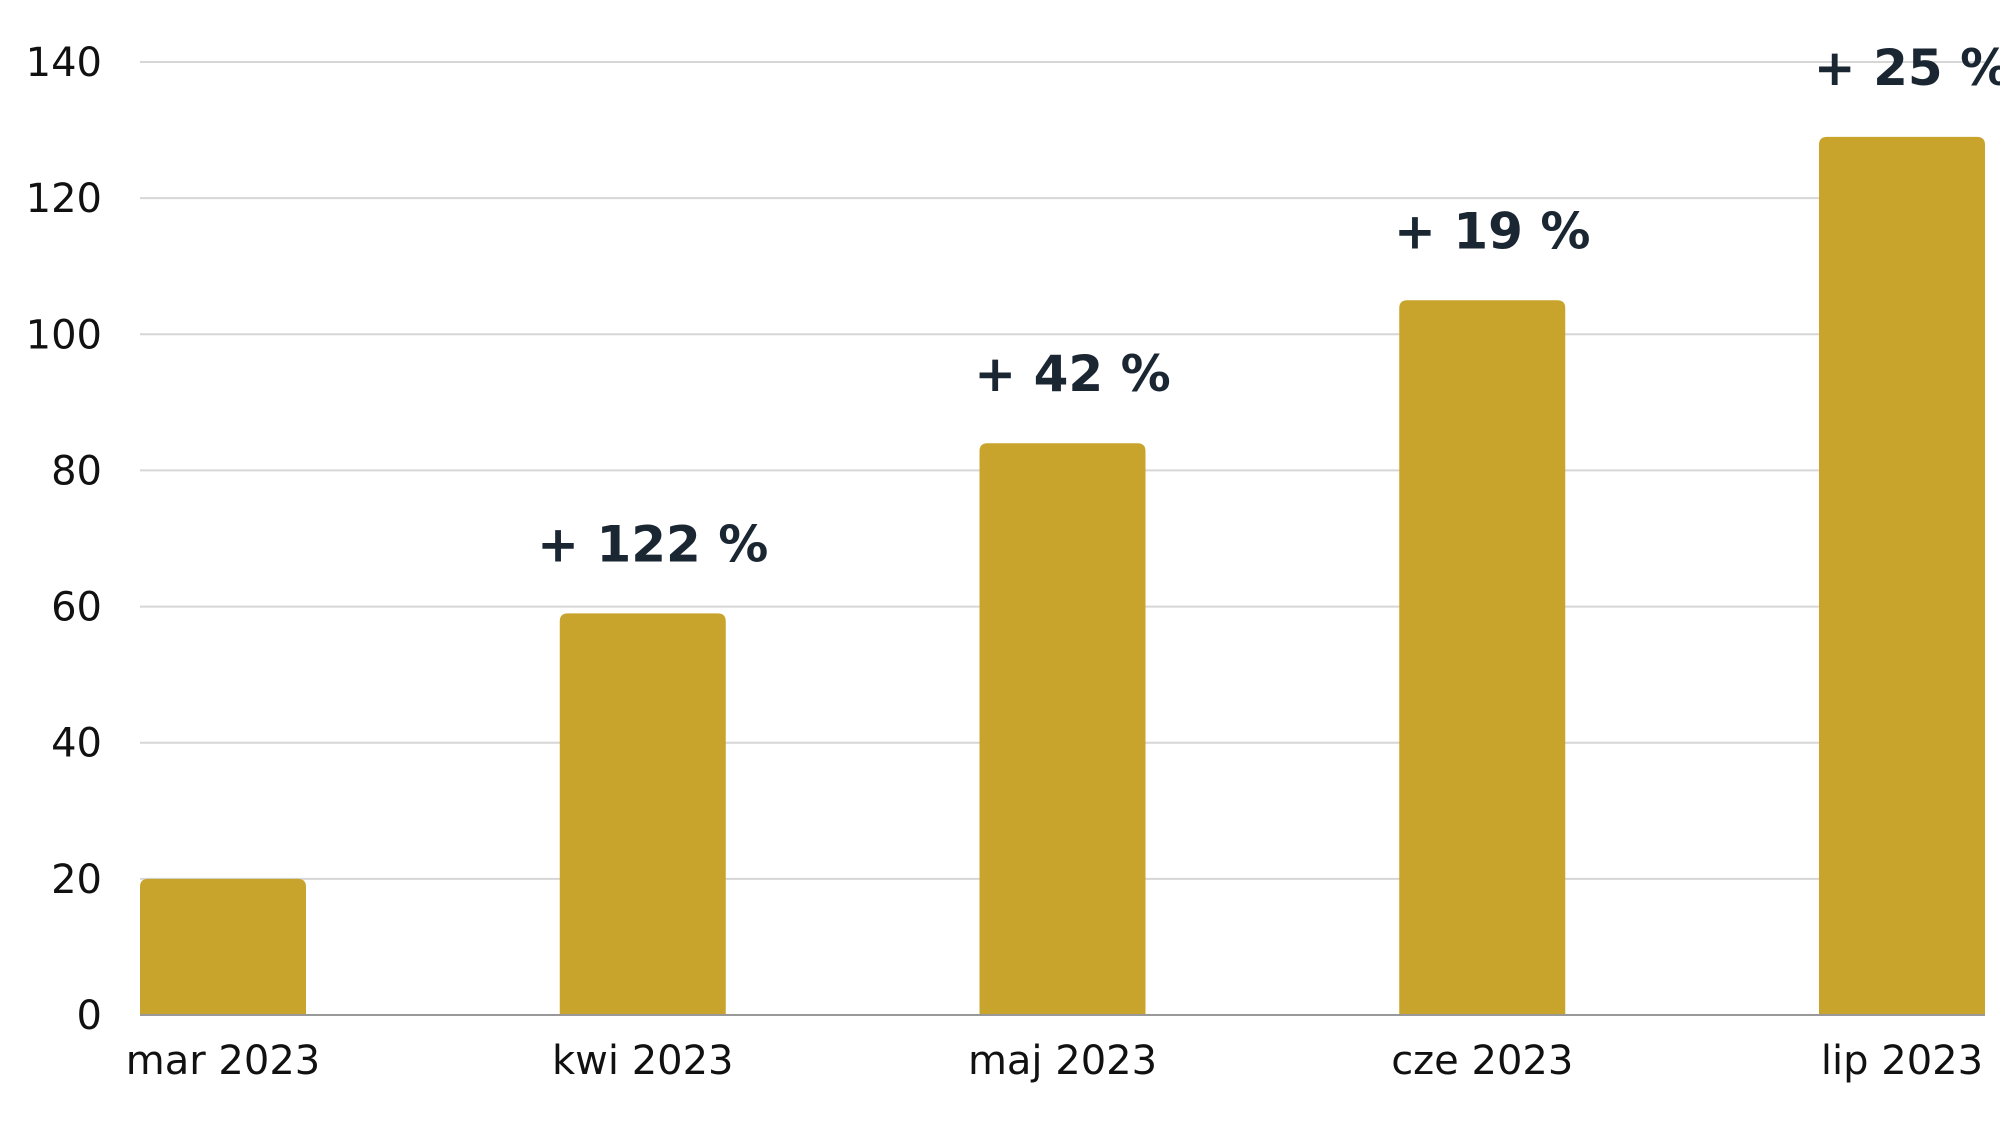 The height and width of the screenshot is (1130, 2000). Describe the element at coordinates (76, 471) in the screenshot. I see `y-tick-label: 80` at that location.